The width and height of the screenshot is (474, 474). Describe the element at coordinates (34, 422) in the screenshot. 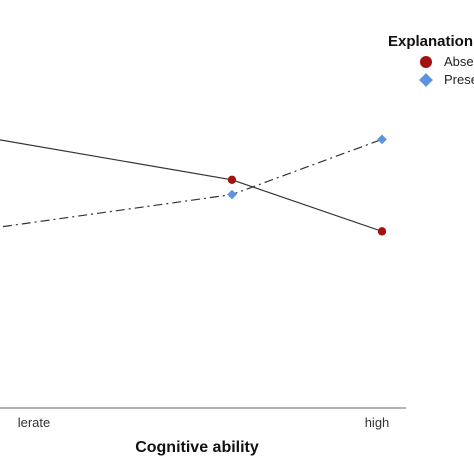

I see `x-tick-label-moderate: lerate` at that location.